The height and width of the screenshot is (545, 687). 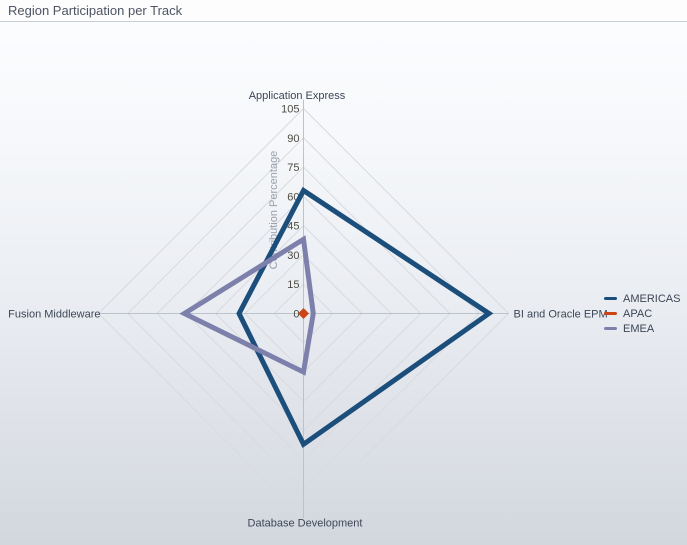 What do you see at coordinates (293, 285) in the screenshot?
I see `tick-label: 15` at bounding box center [293, 285].